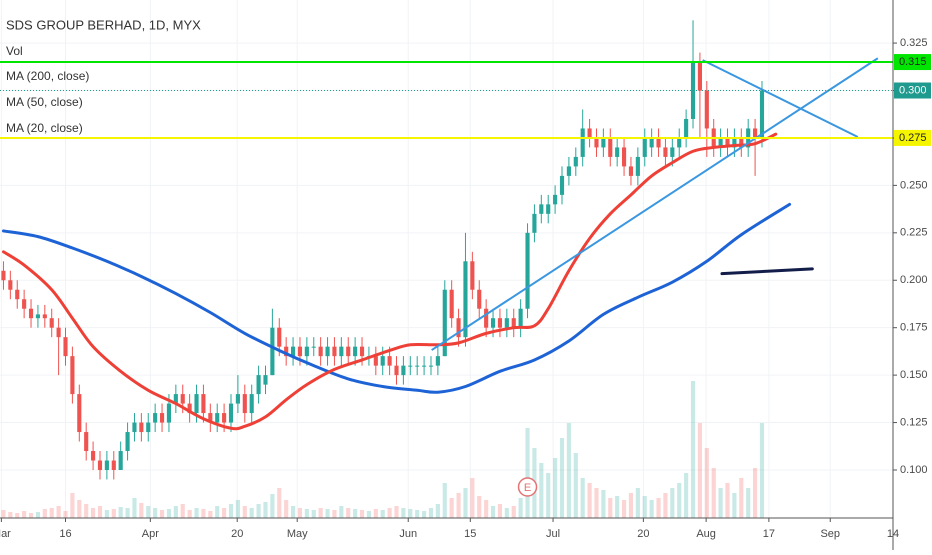 This screenshot has width=932, height=555. I want to click on moving-average, so click(767, 271).